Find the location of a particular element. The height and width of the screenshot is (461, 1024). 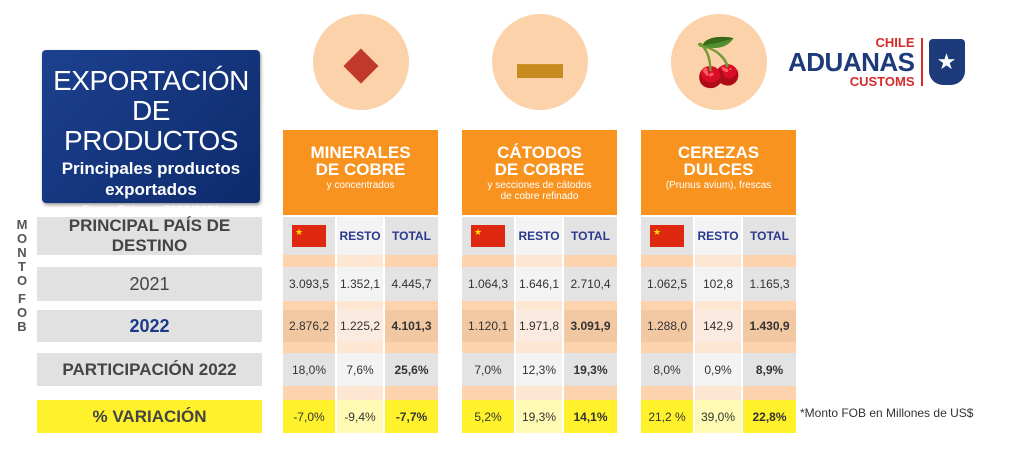

logo-aduanas: ADUANAS is located at coordinates (851, 62).